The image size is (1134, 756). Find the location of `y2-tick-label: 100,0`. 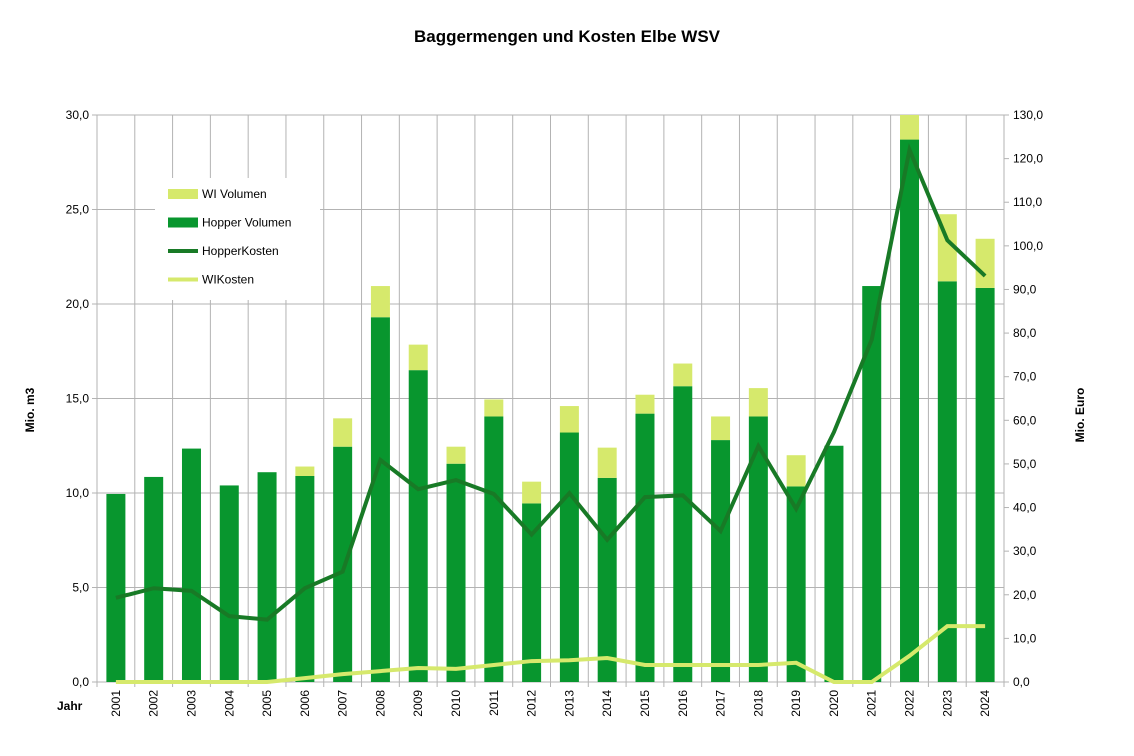

y2-tick-label: 100,0 is located at coordinates (1028, 246).